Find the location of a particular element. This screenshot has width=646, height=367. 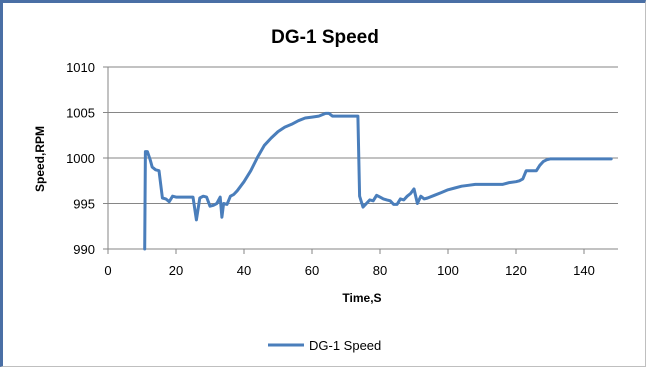

y-tick-label: 1000 is located at coordinates (80, 158).